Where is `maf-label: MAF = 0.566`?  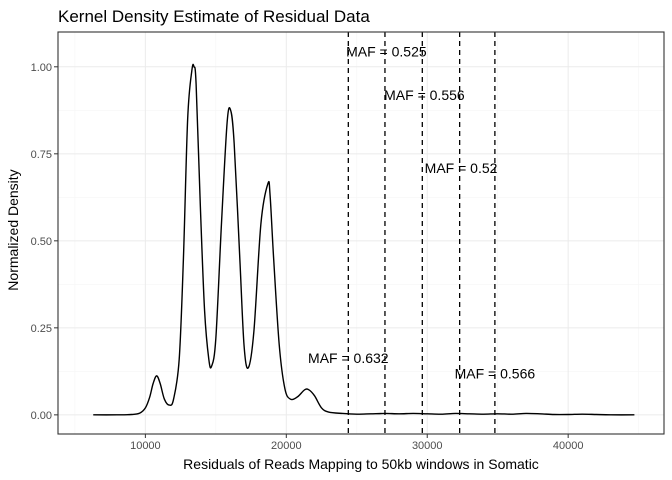 maf-label: MAF = 0.566 is located at coordinates (495, 374).